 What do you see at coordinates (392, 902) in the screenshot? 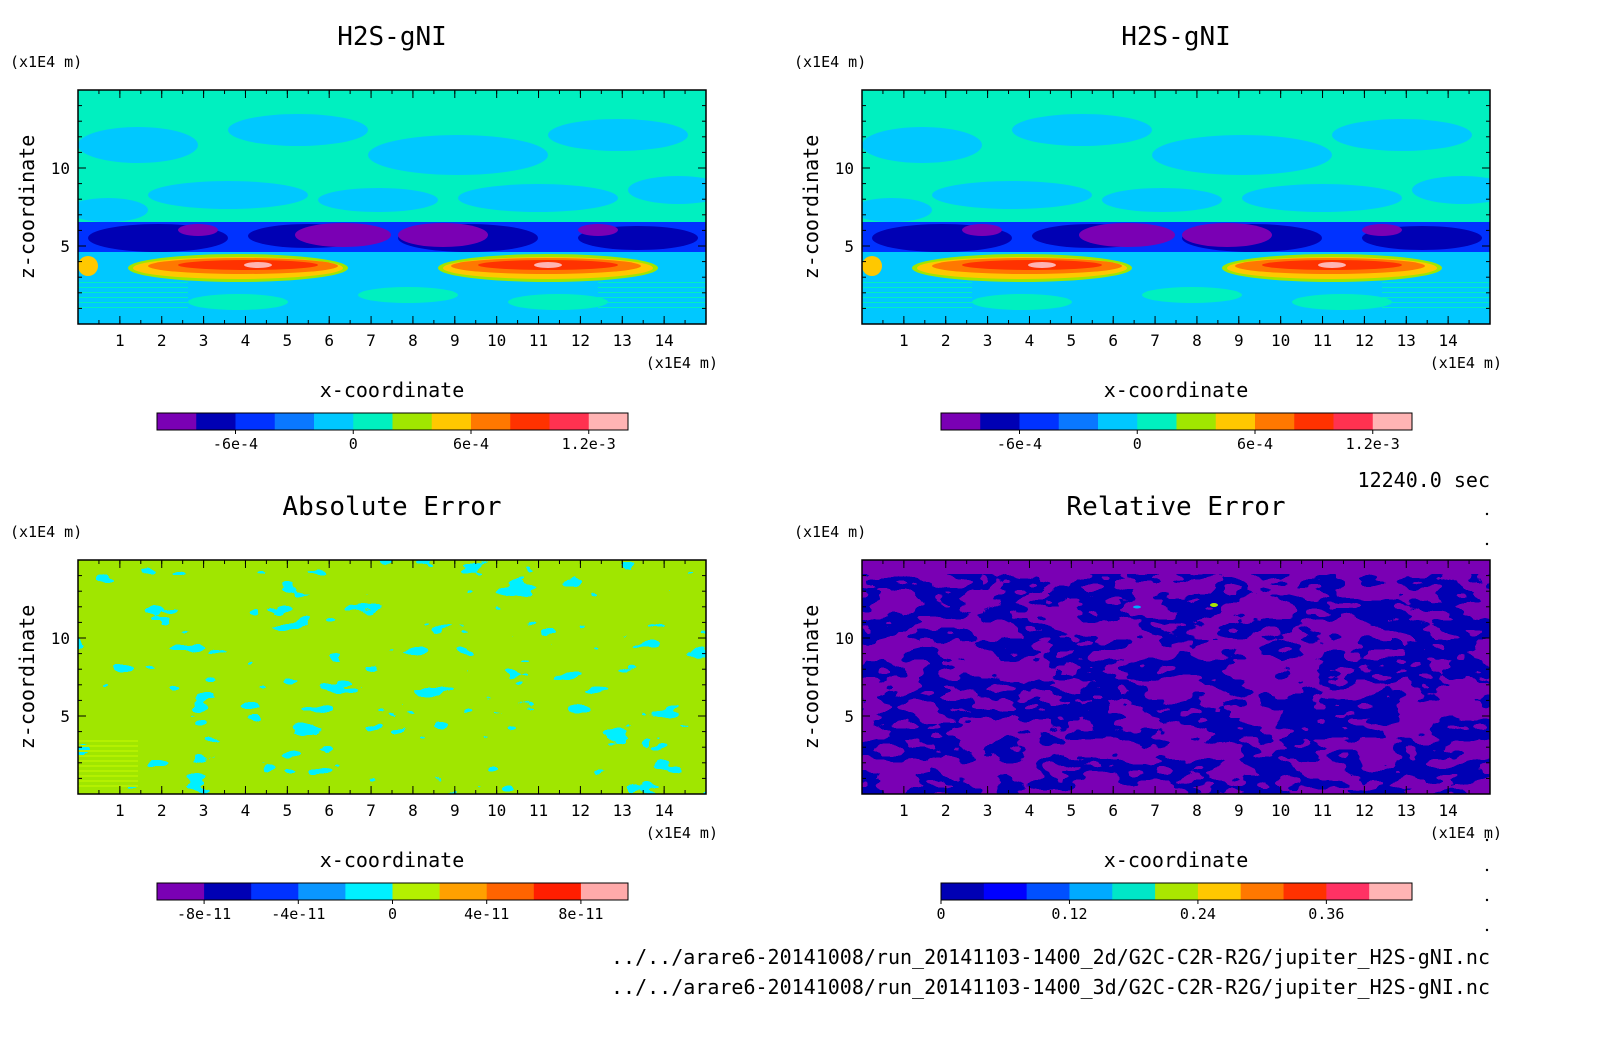
I see `colorbar: -8e-11 -4e-11 0 4e-11 8e-11` at bounding box center [392, 902].